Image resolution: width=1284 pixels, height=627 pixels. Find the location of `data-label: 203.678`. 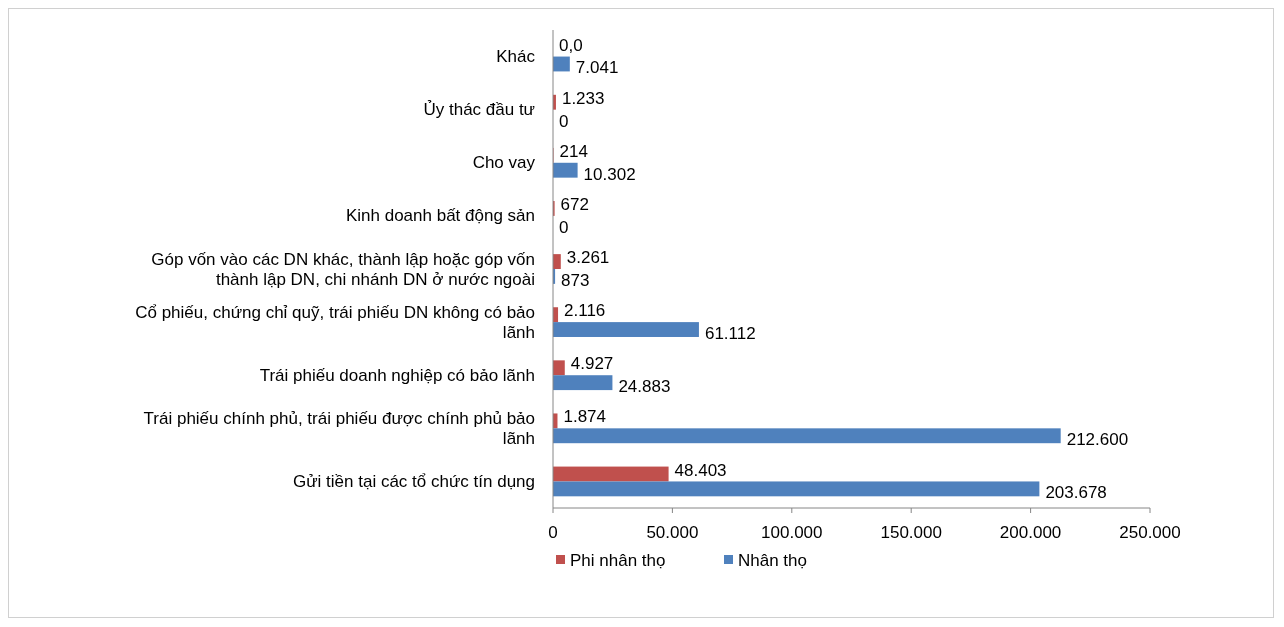

data-label: 203.678 is located at coordinates (1076, 493).